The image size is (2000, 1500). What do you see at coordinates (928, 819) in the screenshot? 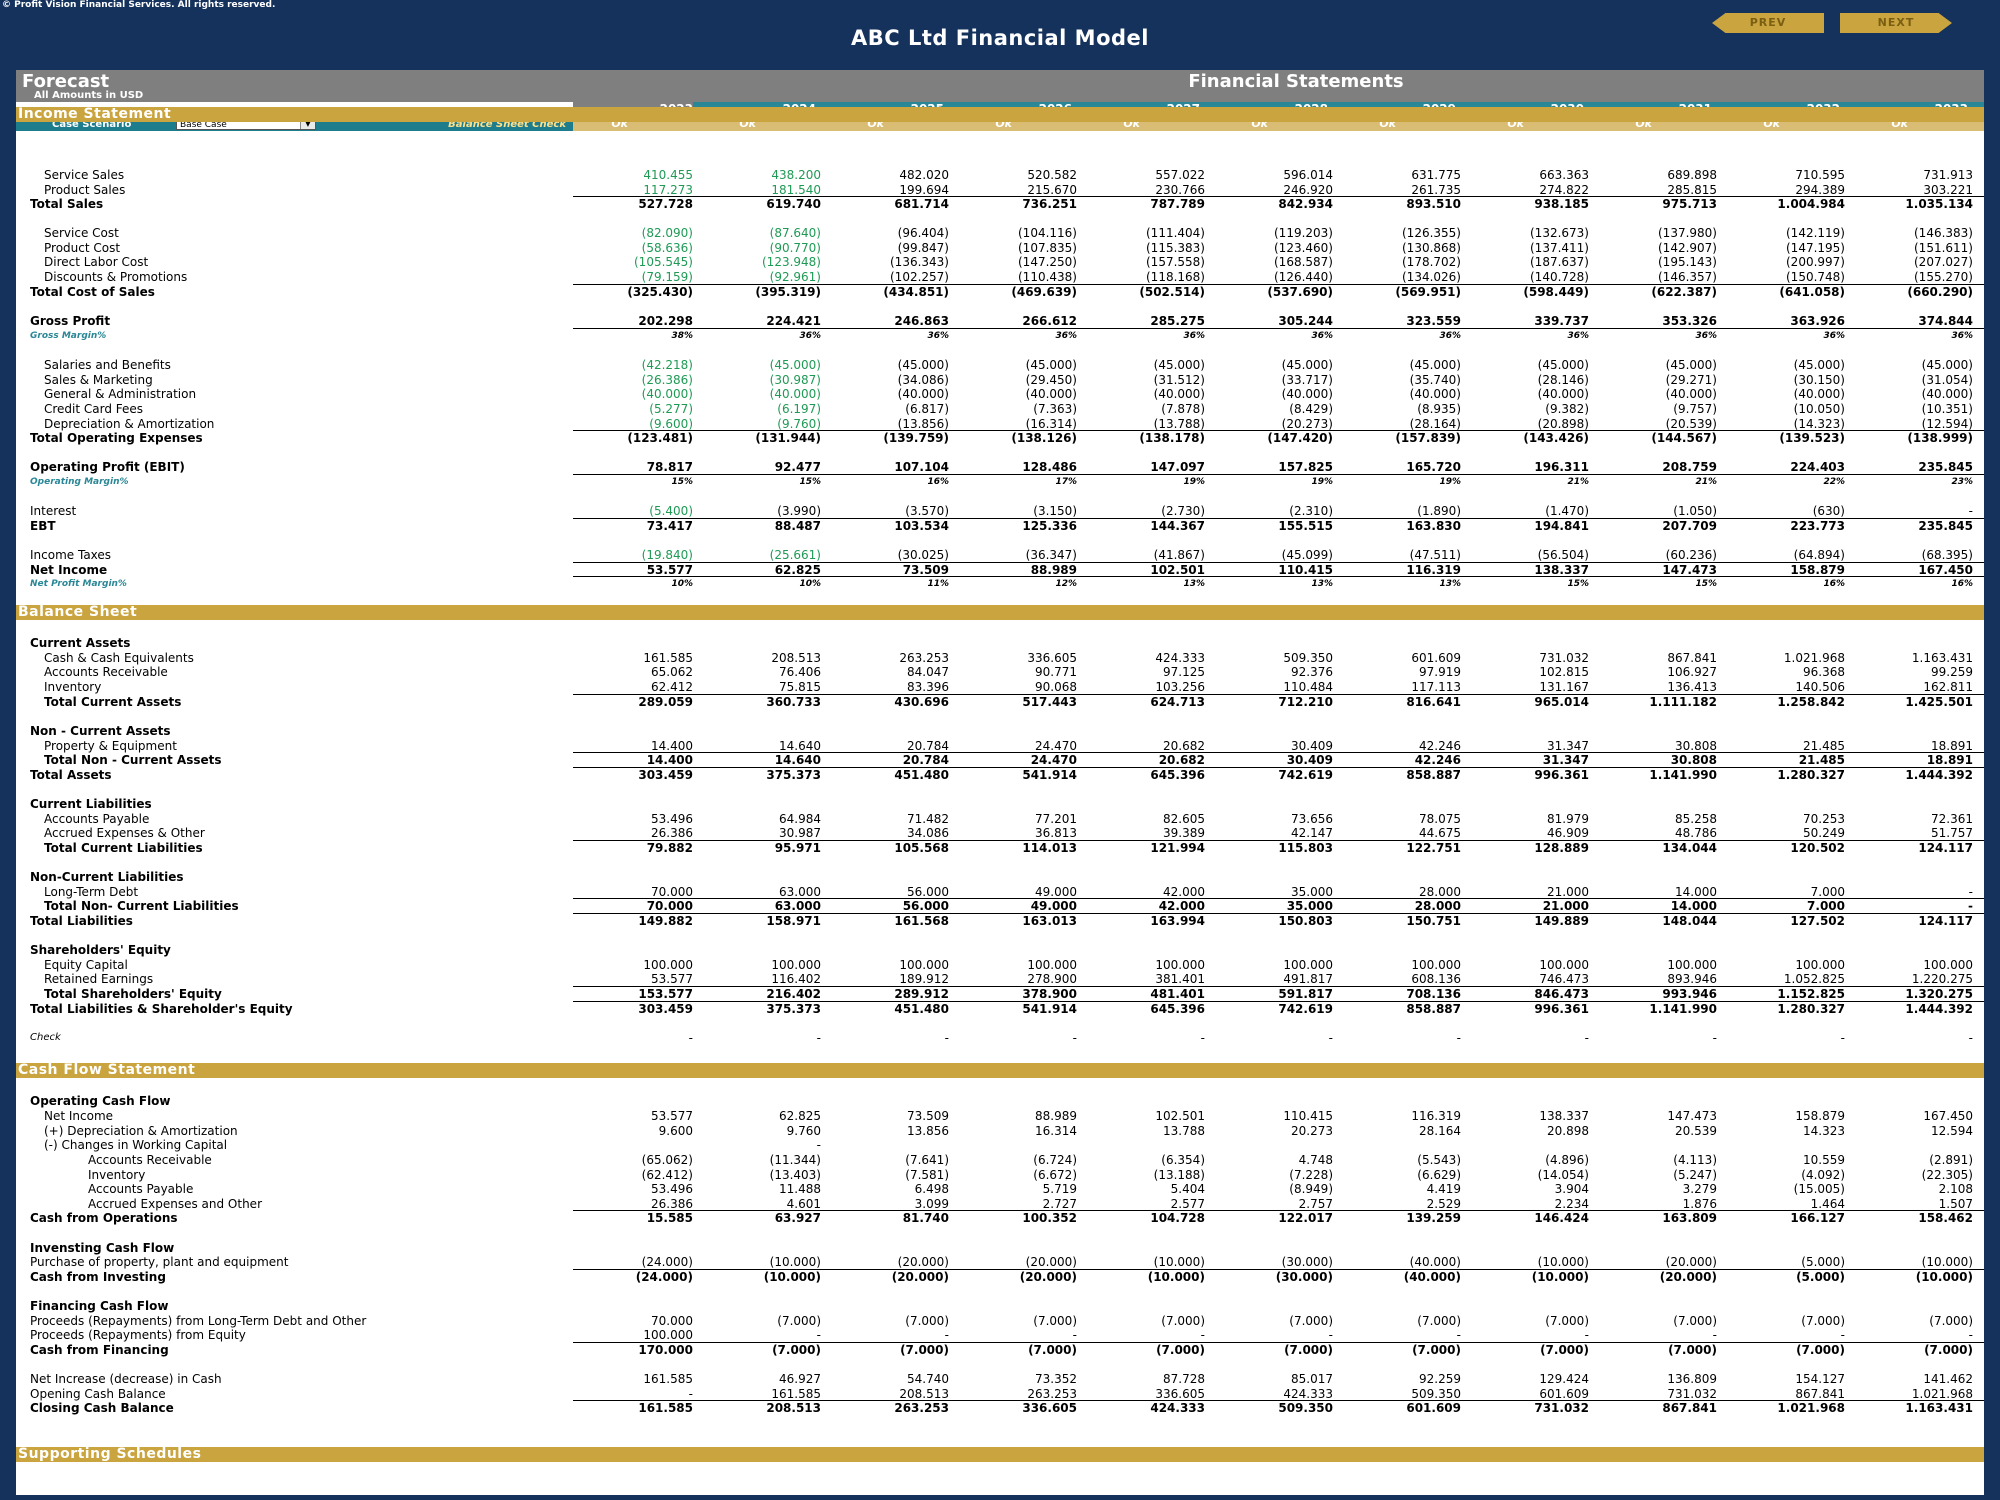
I see `table-cell: 71.482` at bounding box center [928, 819].